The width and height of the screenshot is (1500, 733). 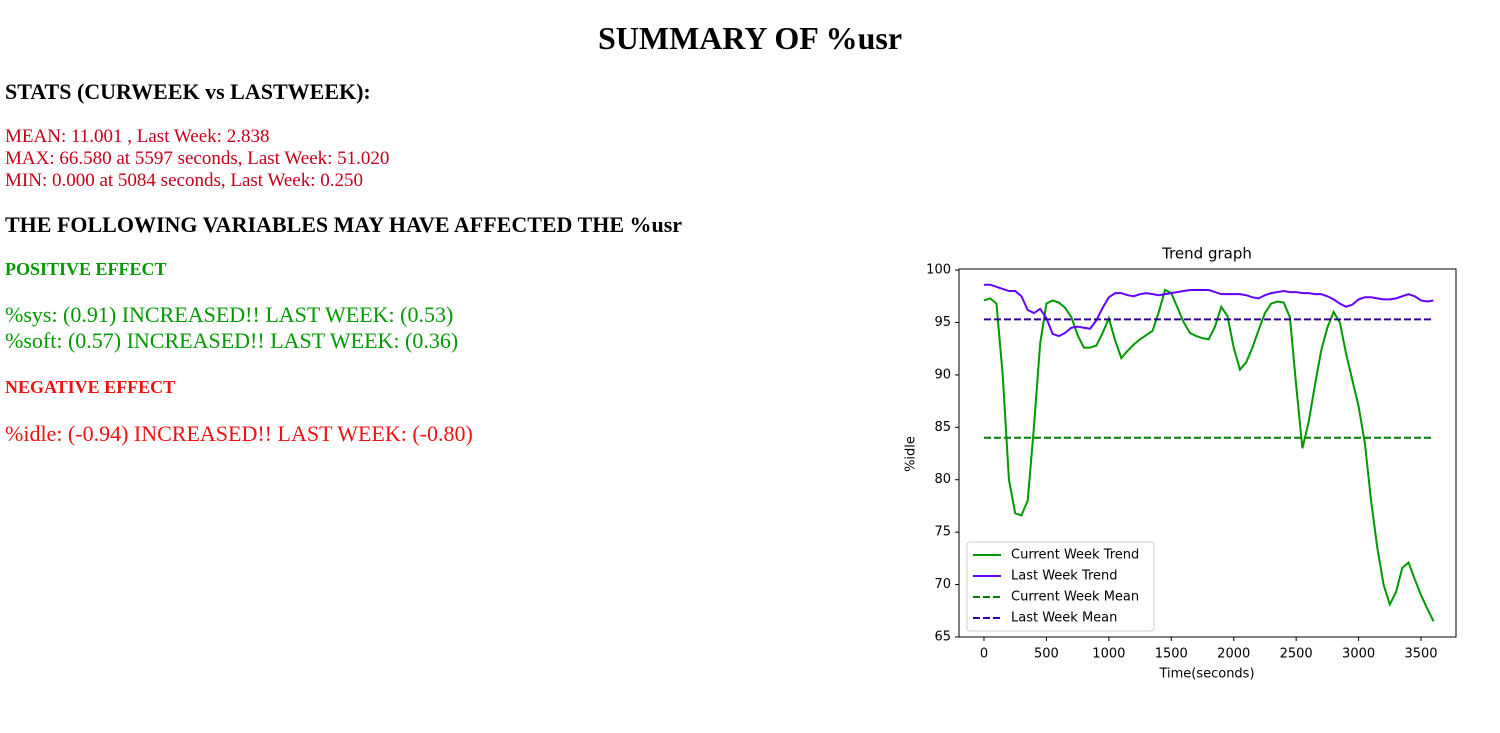 What do you see at coordinates (1075, 555) in the screenshot?
I see `legend-label: Current Week Trend` at bounding box center [1075, 555].